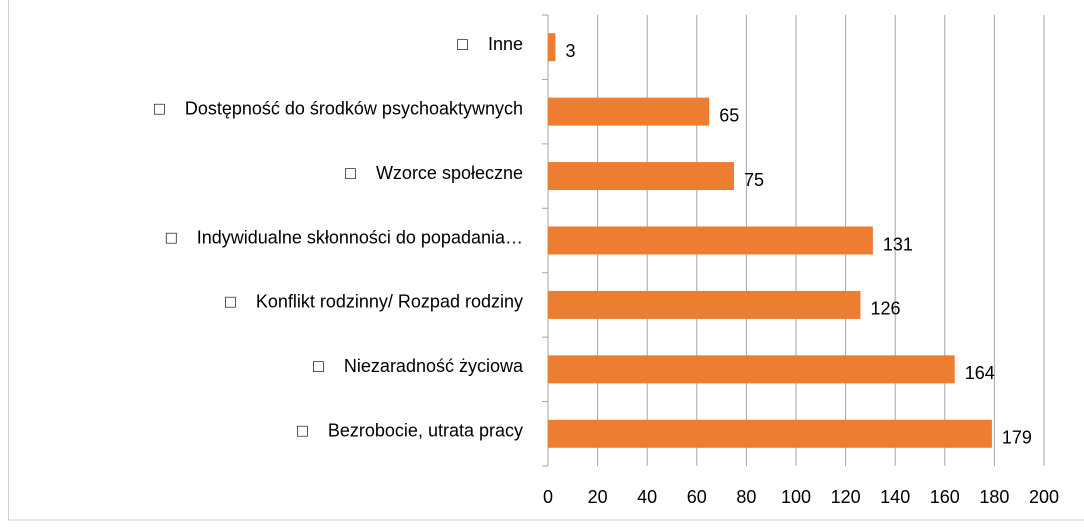 The width and height of the screenshot is (1084, 527). What do you see at coordinates (746, 497) in the screenshot?
I see `x-tick-label: 80` at bounding box center [746, 497].